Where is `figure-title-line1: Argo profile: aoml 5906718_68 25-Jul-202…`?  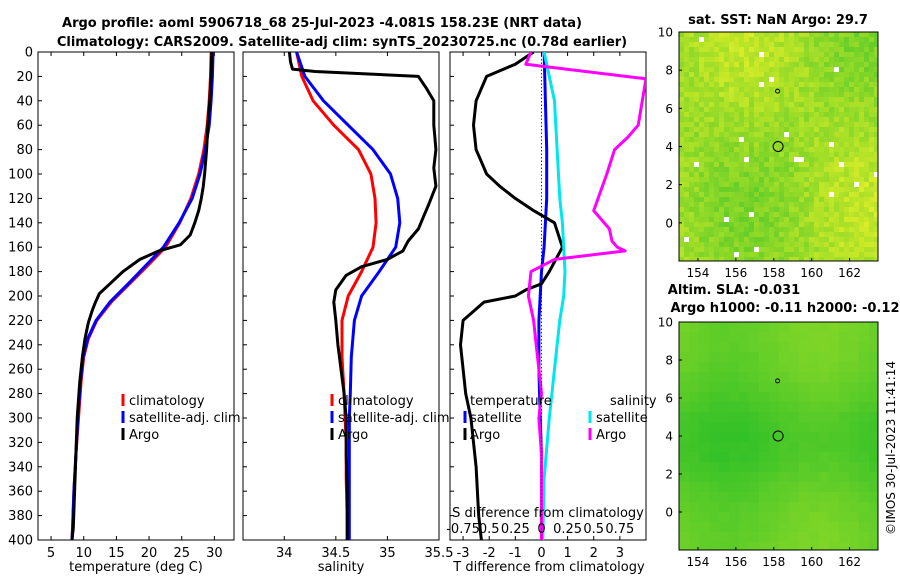
figure-title-line1: Argo profile: aoml 5906718_68 25-Jul-202… is located at coordinates (322, 23).